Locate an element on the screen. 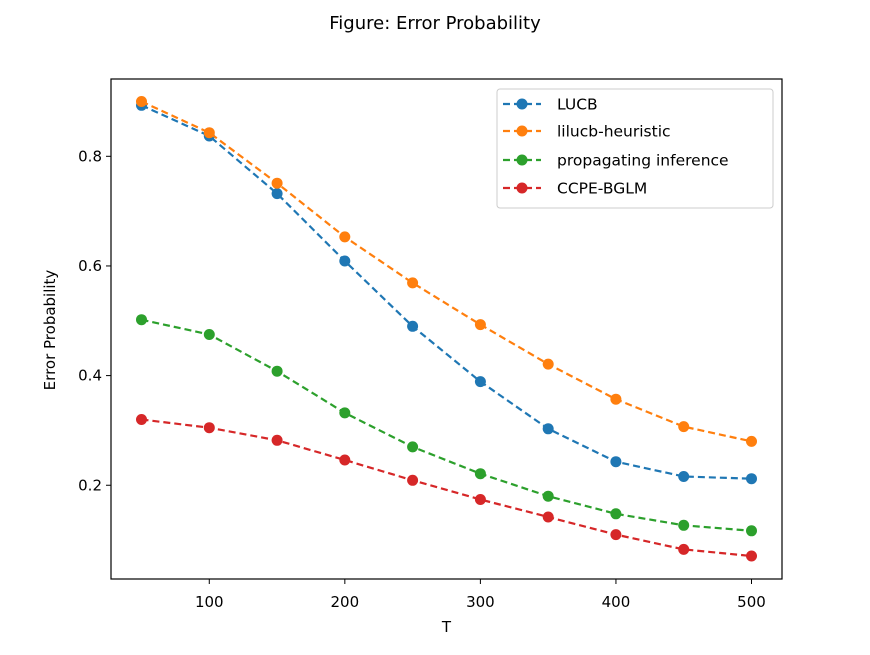 The height and width of the screenshot is (655, 870). x-tick-label: 500 is located at coordinates (751, 602).